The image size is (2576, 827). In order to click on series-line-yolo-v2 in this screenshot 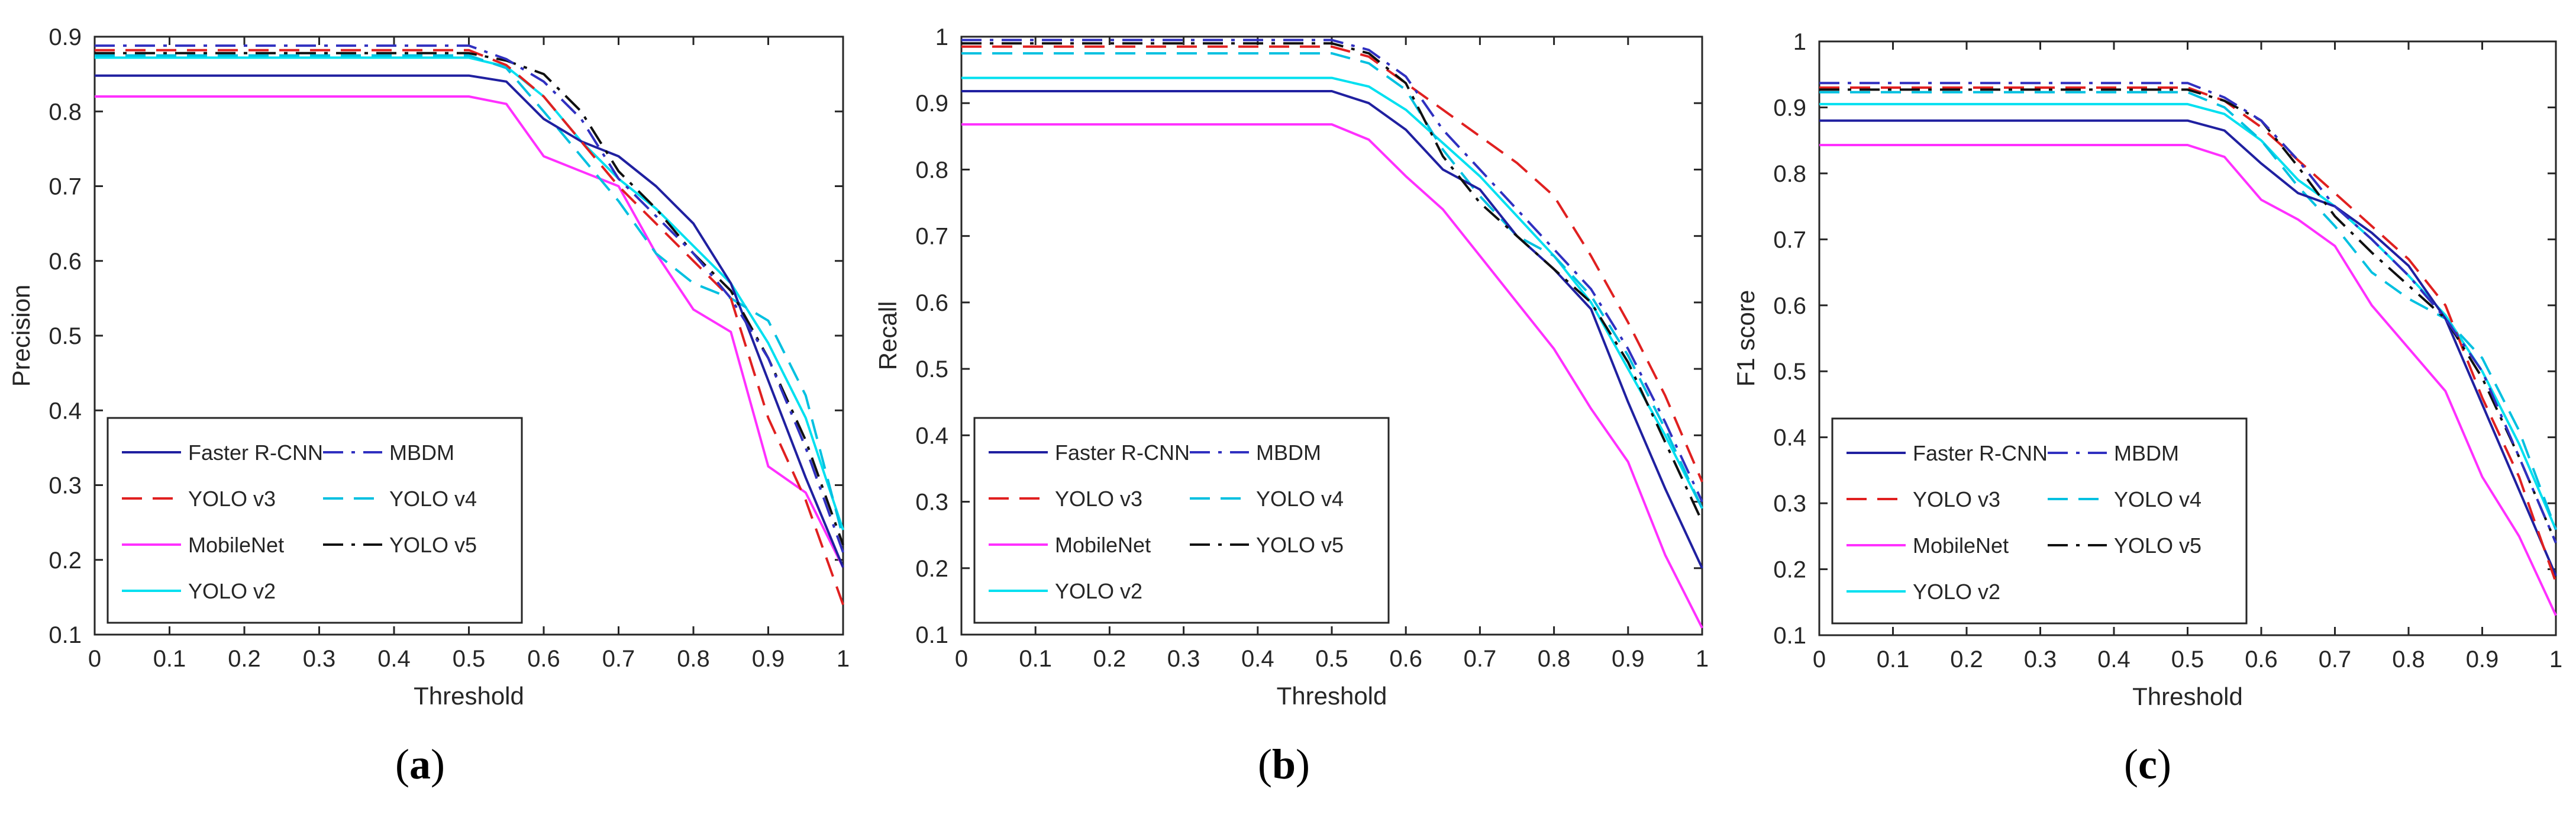, I will do `click(2188, 316)`.